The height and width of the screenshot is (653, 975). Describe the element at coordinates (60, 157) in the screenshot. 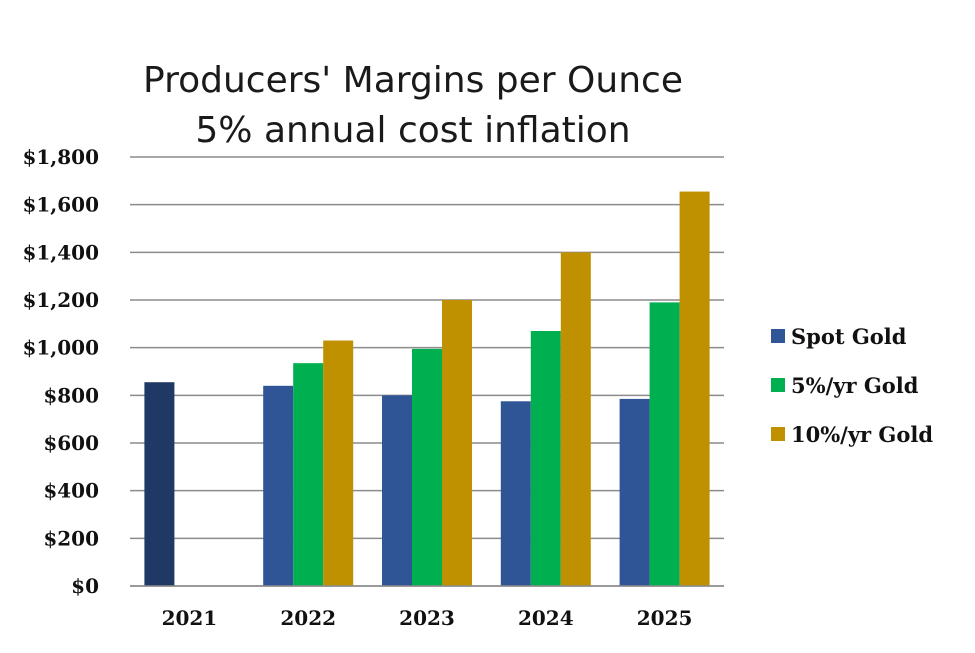

I see `y-tick-label: $1,800` at that location.